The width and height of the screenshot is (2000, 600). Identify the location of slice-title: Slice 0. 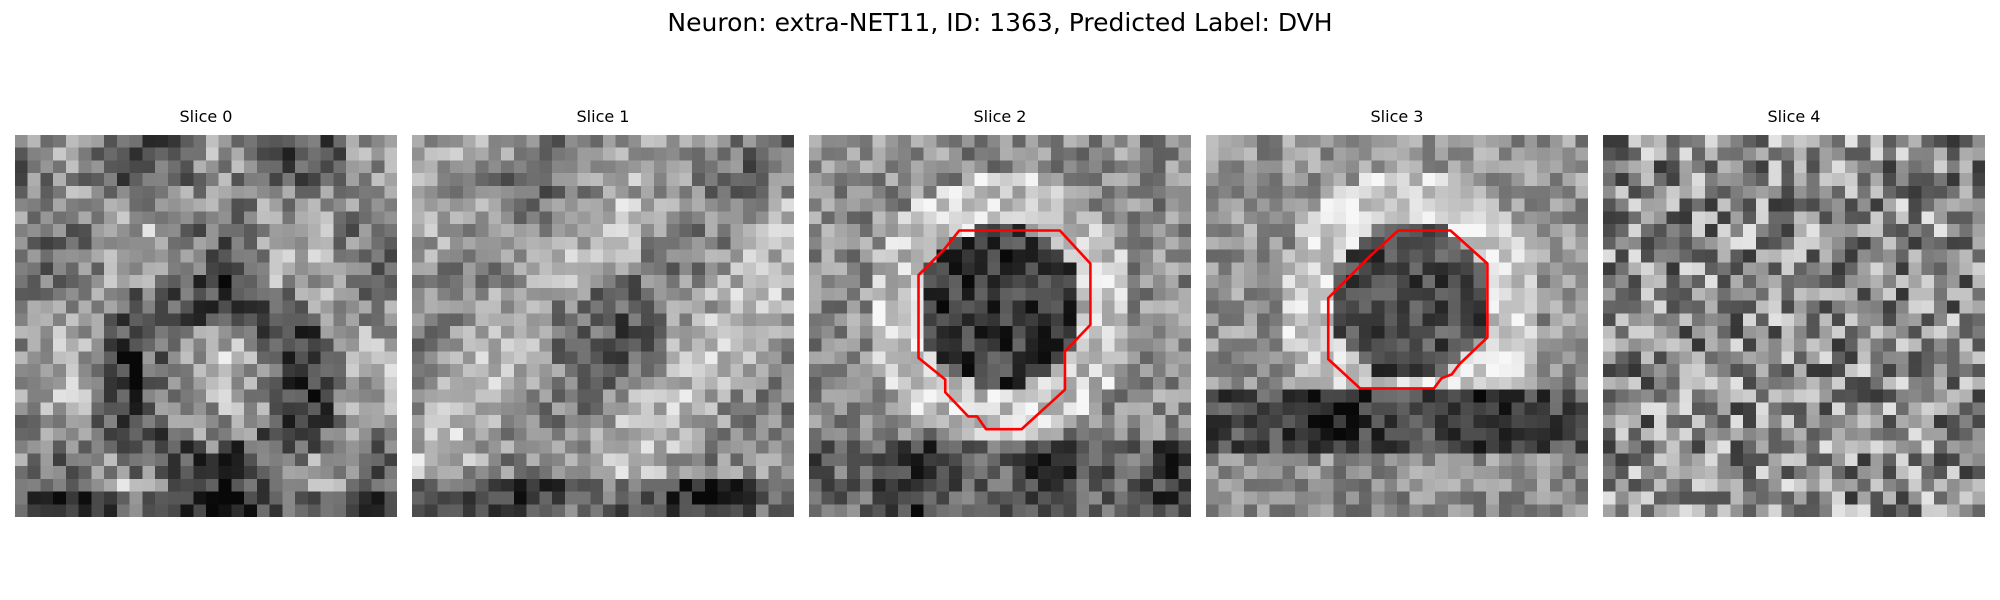
(206, 116).